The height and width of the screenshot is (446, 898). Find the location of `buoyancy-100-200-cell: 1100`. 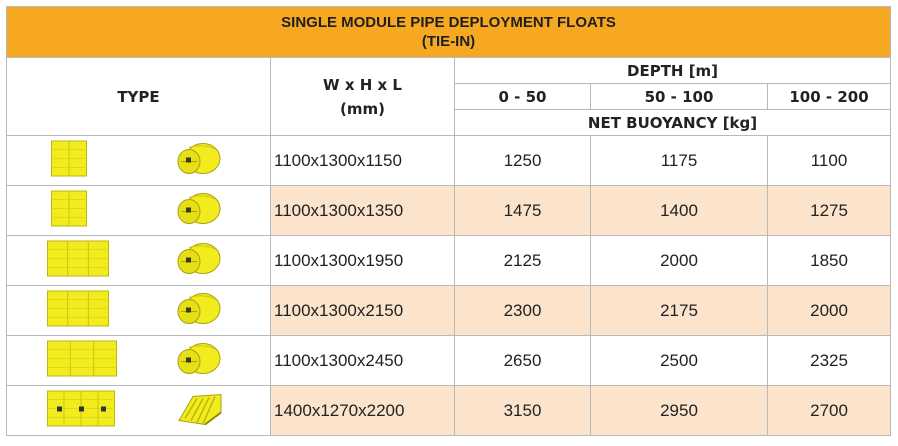

buoyancy-100-200-cell: 1100 is located at coordinates (829, 160).